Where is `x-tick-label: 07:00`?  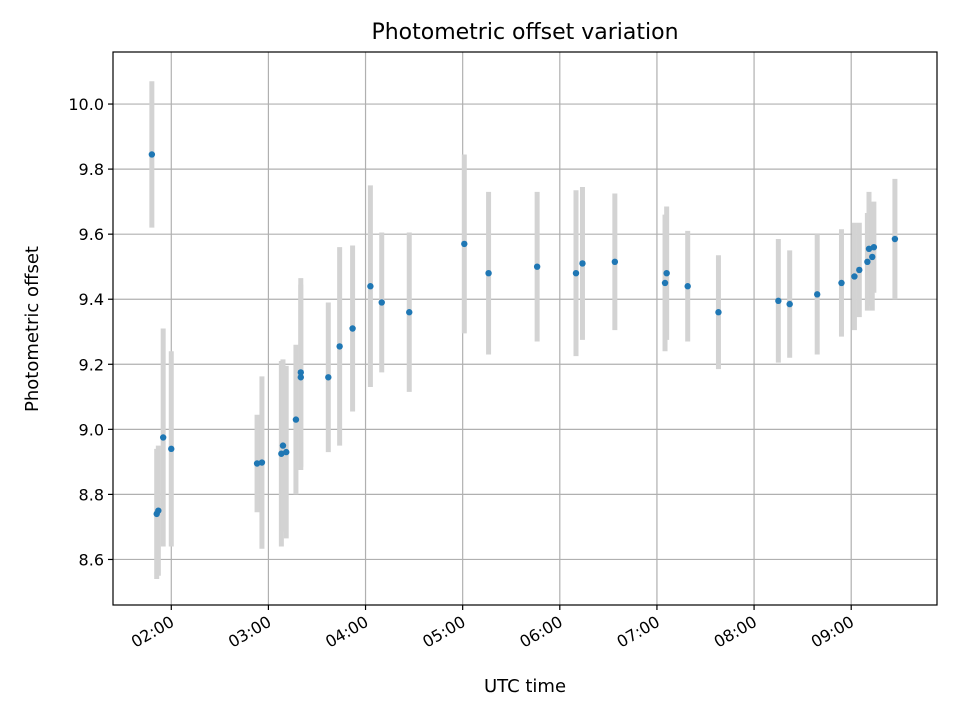 x-tick-label: 07:00 is located at coordinates (638, 632).